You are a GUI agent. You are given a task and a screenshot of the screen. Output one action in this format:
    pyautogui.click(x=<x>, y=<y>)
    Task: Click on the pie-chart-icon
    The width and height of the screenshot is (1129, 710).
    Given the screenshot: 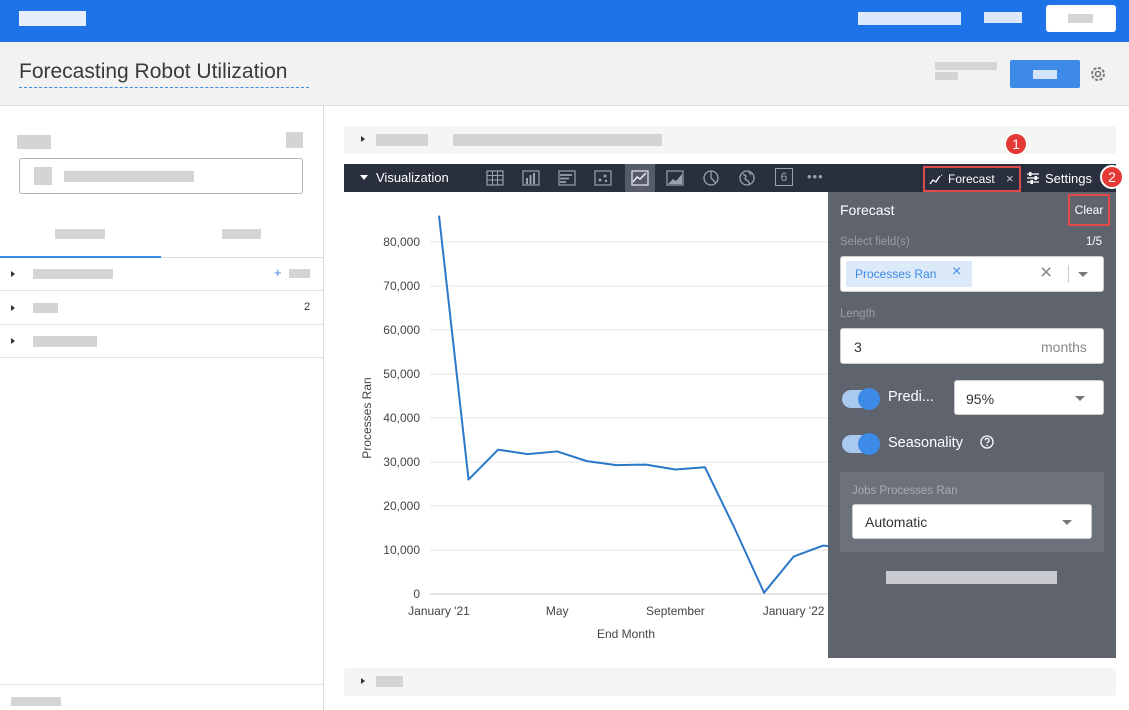 What is the action you would take?
    pyautogui.click(x=711, y=178)
    